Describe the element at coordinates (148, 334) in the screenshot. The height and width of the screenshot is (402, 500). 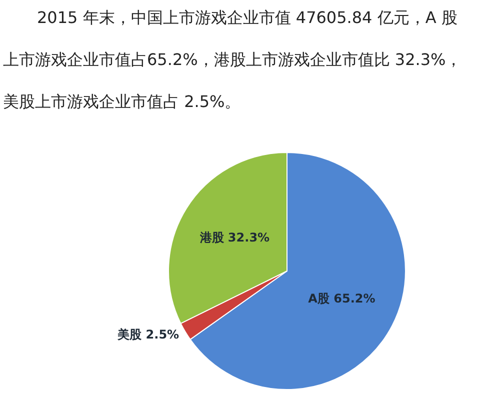
I see `slice-label: 美股 2.5%` at that location.